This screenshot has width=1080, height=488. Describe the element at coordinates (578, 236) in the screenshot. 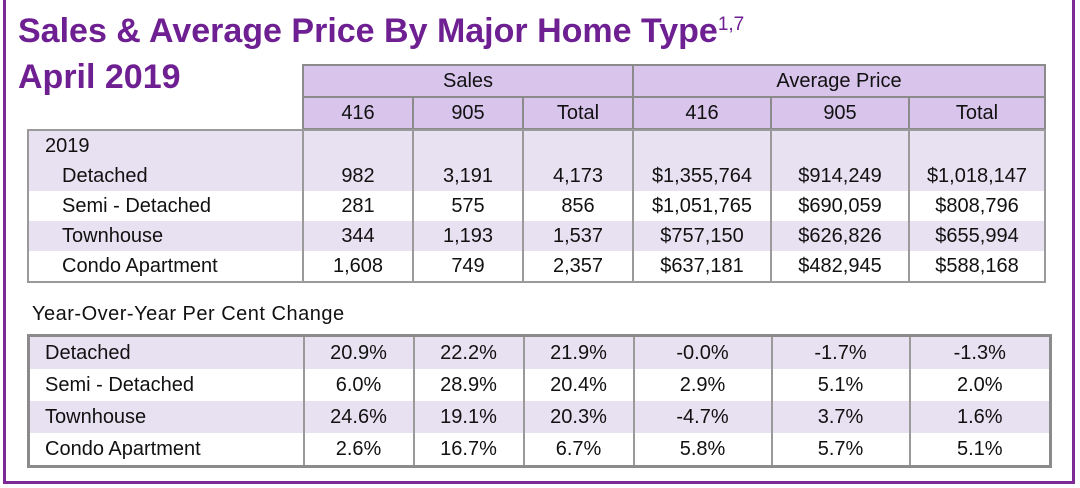

I see `cell: 1,537` at that location.